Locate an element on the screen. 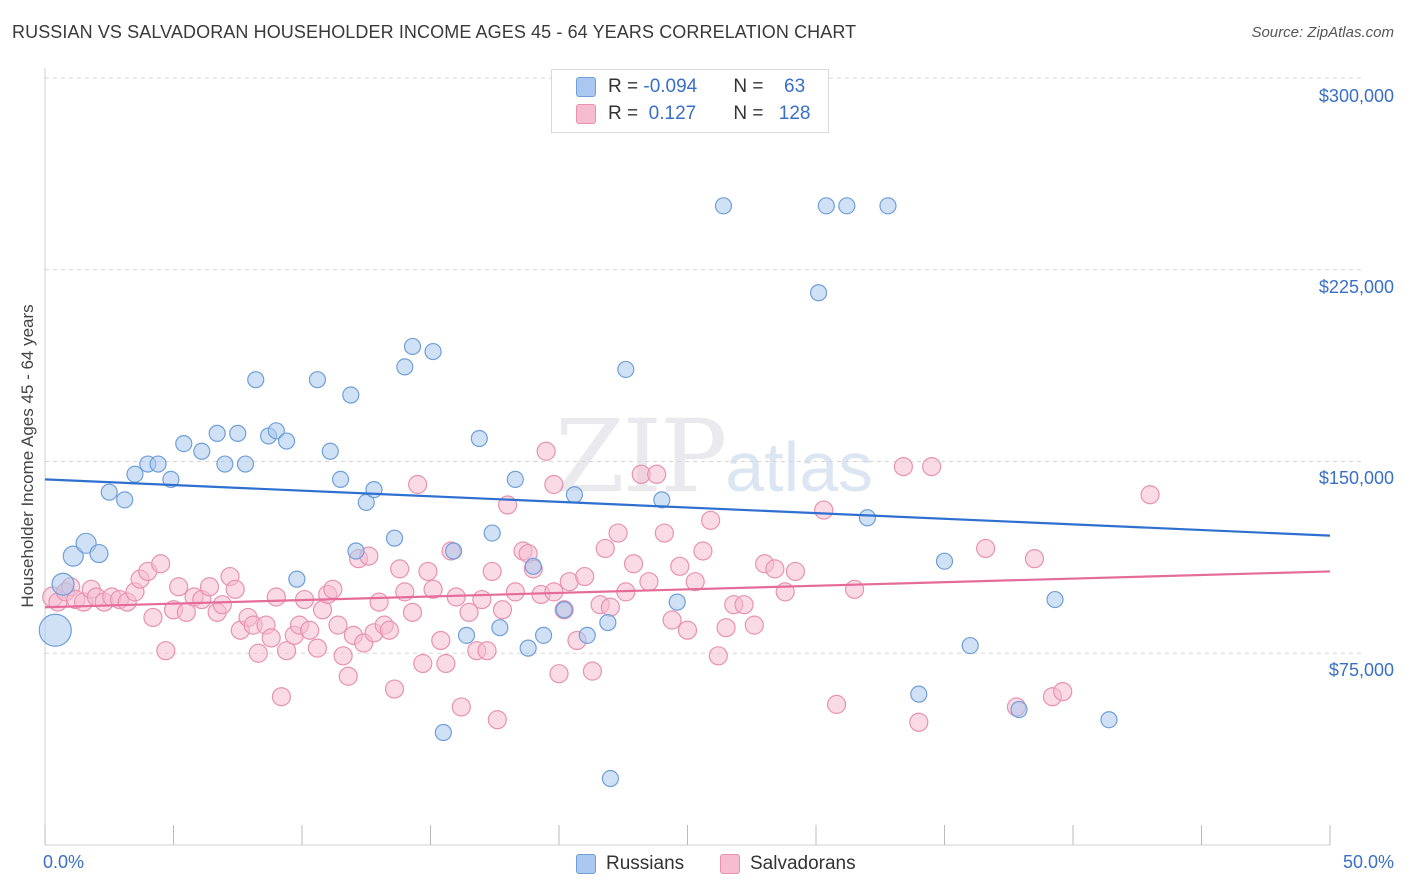  bottom-legend-label: Salvadorans is located at coordinates (803, 863).